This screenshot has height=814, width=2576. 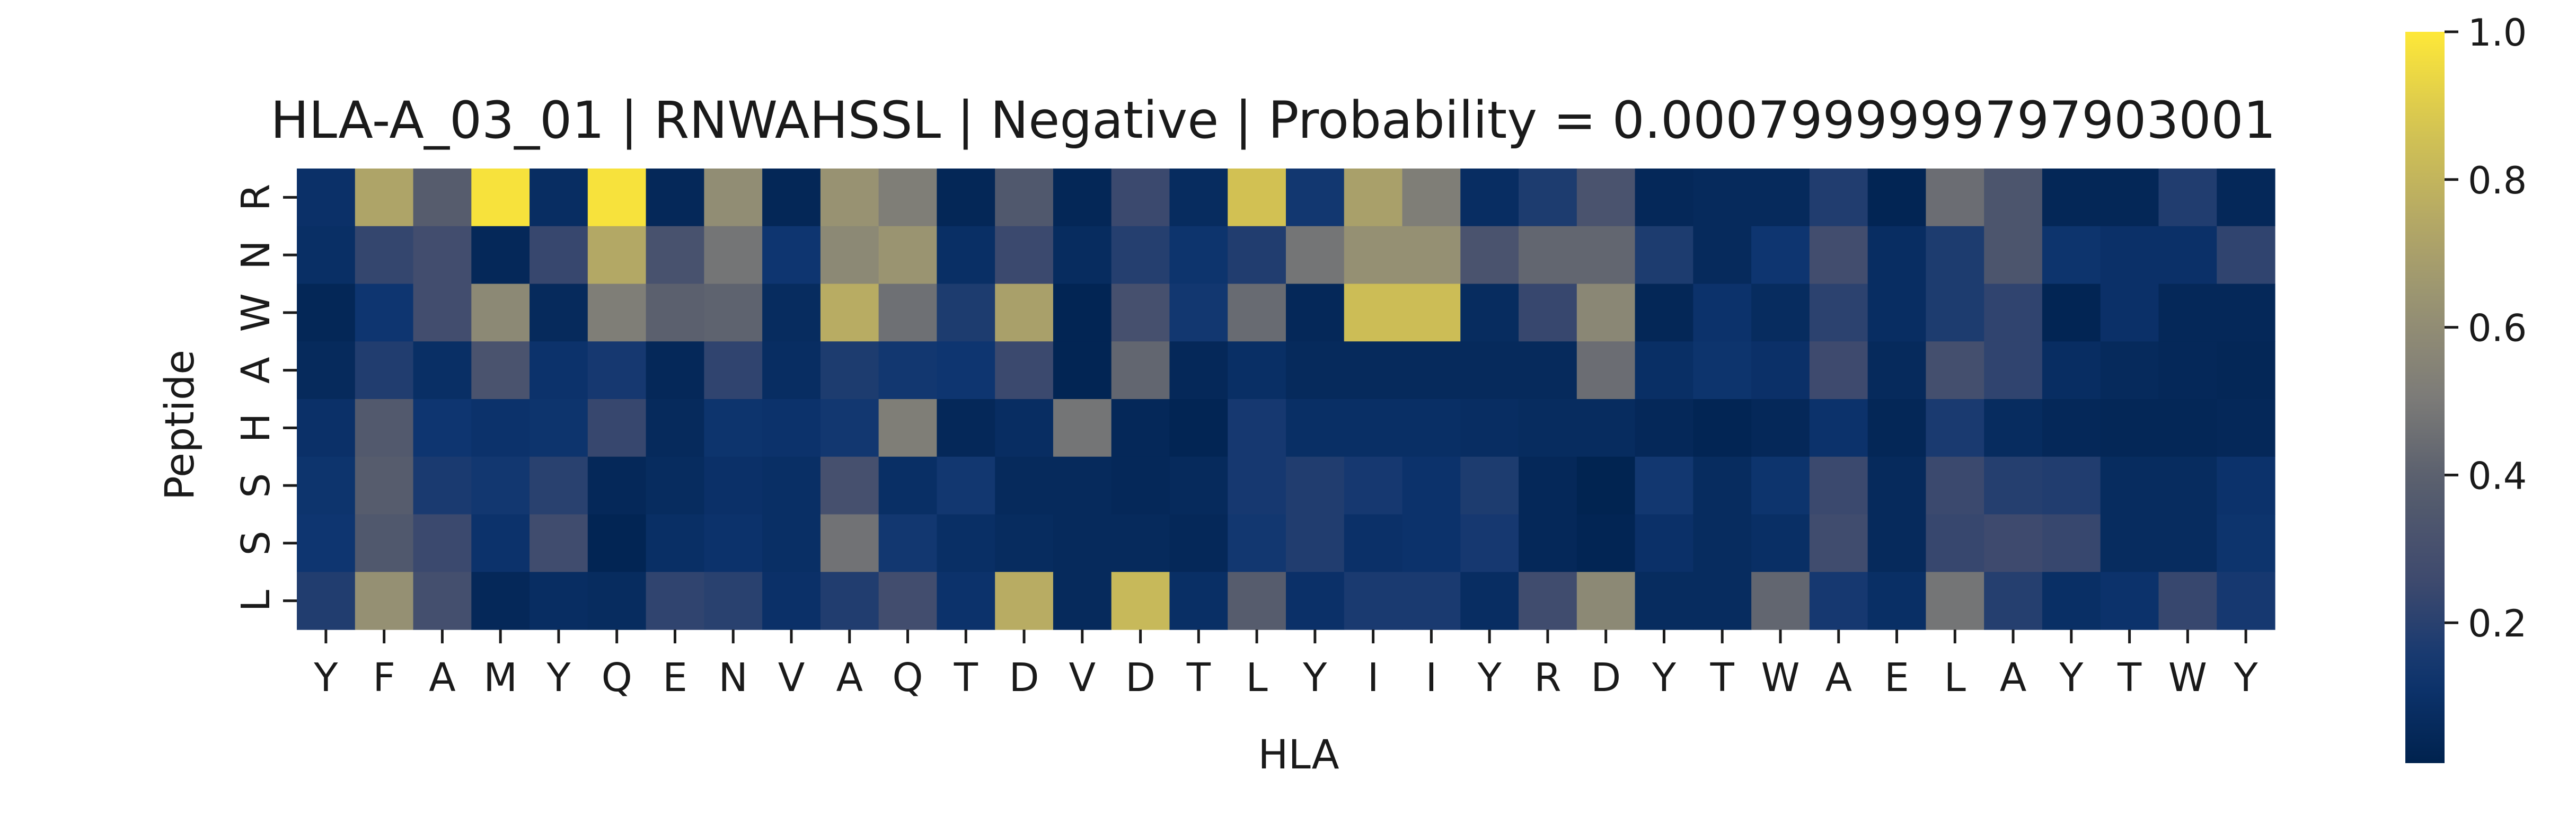 What do you see at coordinates (1298, 754) in the screenshot?
I see `x-axis-label: HLA` at bounding box center [1298, 754].